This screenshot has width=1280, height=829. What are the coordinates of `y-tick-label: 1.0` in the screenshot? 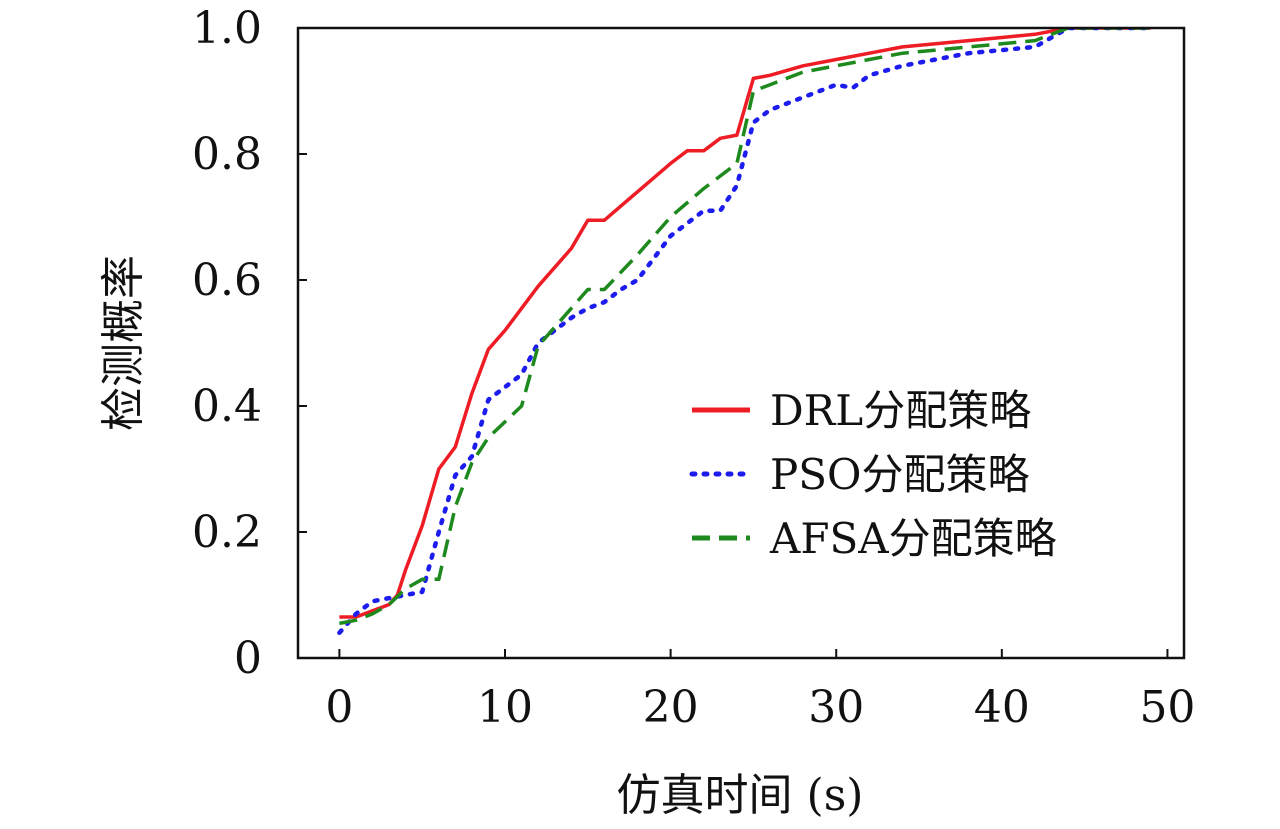 It's located at (227, 28).